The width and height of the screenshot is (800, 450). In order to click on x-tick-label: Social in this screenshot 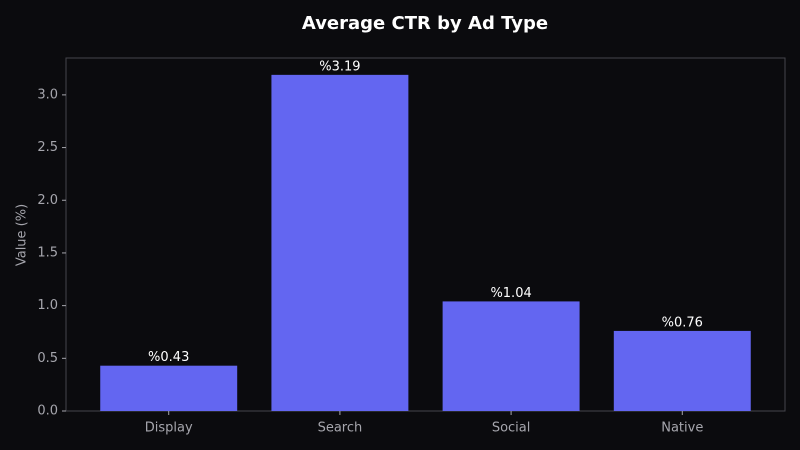, I will do `click(511, 428)`.